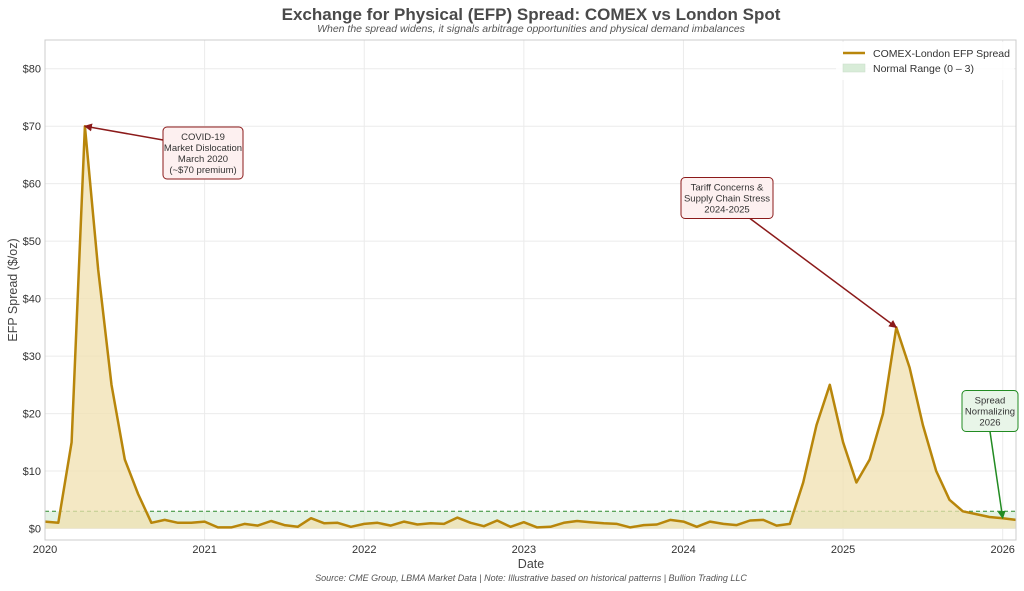 The width and height of the screenshot is (1024, 591). What do you see at coordinates (683, 550) in the screenshot?
I see `x-tick-label: 2024` at bounding box center [683, 550].